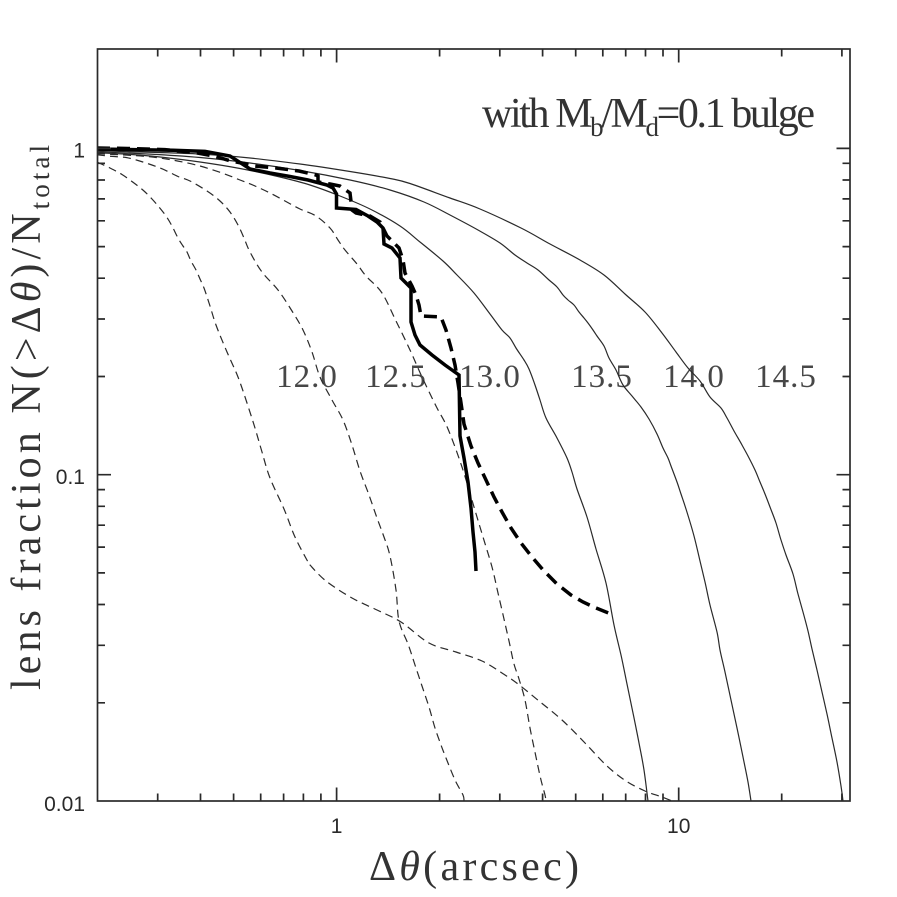 This screenshot has height=897, width=897. Describe the element at coordinates (70, 477) in the screenshot. I see `svg-text: 0.1` at that location.